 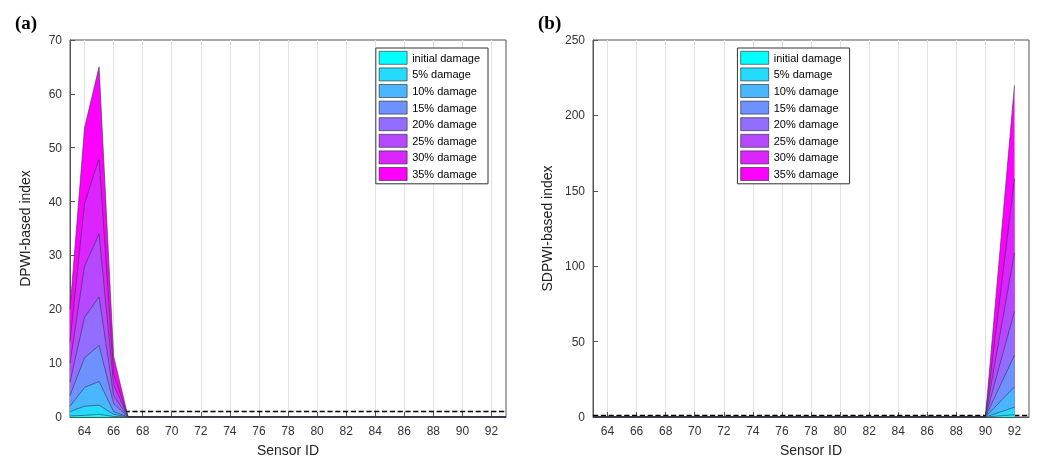 I want to click on y-tick-label: 10, so click(x=55, y=363).